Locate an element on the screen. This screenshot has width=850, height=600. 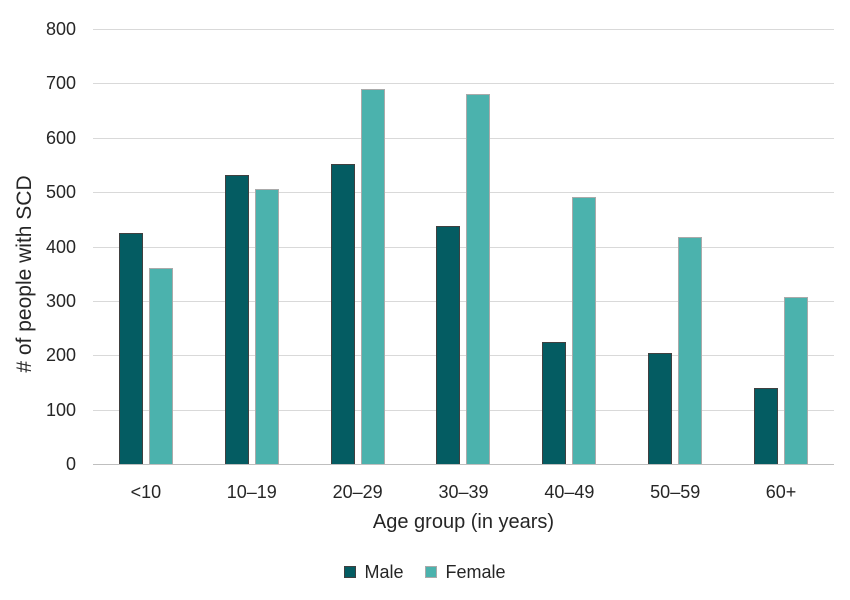
legend-item-female: Female is located at coordinates (465, 572).